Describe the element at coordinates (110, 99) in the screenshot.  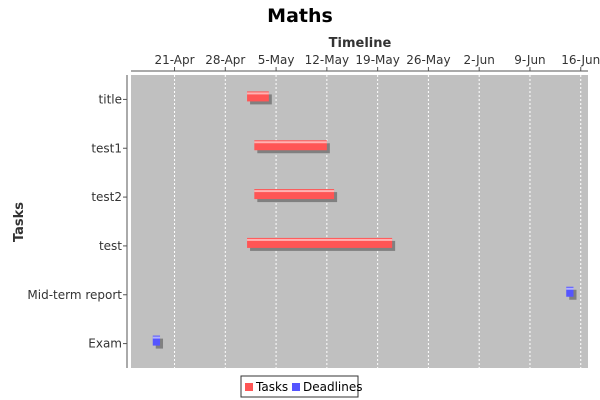
I see `y-tick-label: title` at that location.